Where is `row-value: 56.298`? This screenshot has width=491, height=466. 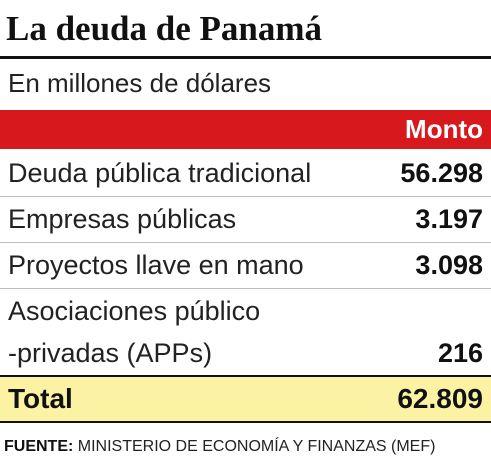
row-value: 56.298 is located at coordinates (441, 173).